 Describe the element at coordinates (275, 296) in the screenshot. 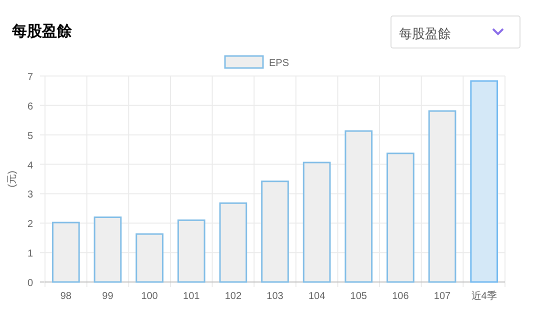

I see `x-tick-label: 103` at that location.